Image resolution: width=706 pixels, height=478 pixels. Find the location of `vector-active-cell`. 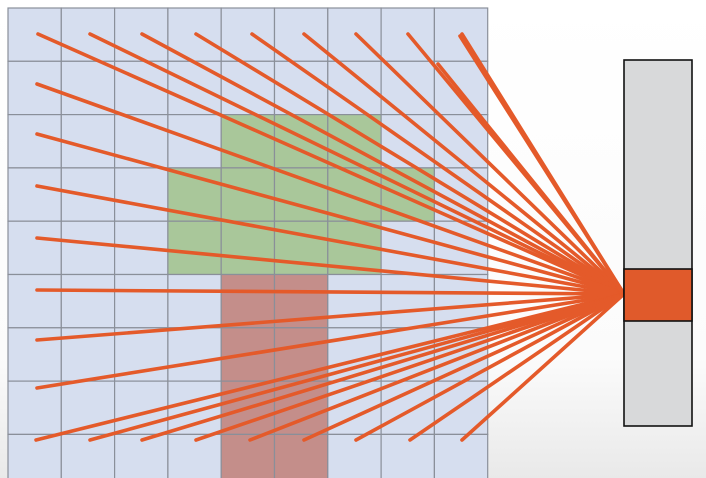

vector-active-cell is located at coordinates (658, 295).